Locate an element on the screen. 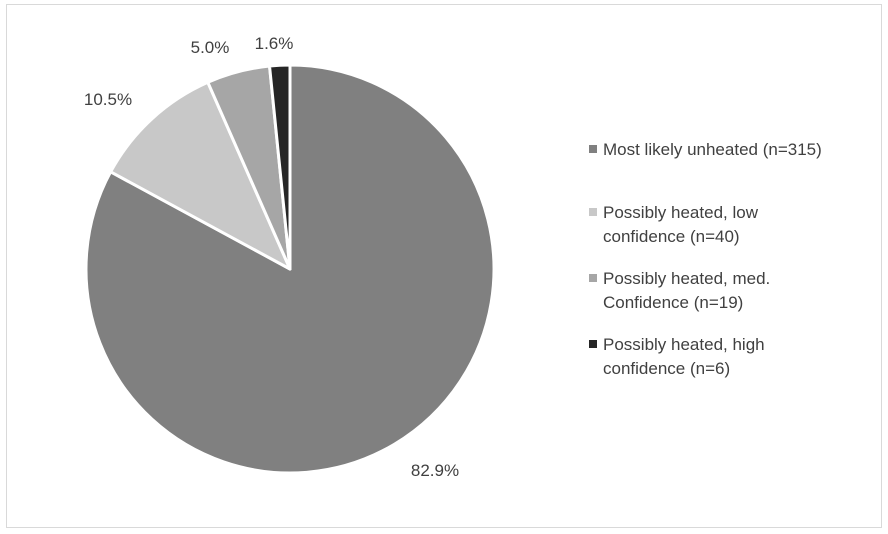  legend-label-1-line-1: Most likely unheated (n=315) is located at coordinates (712, 149).